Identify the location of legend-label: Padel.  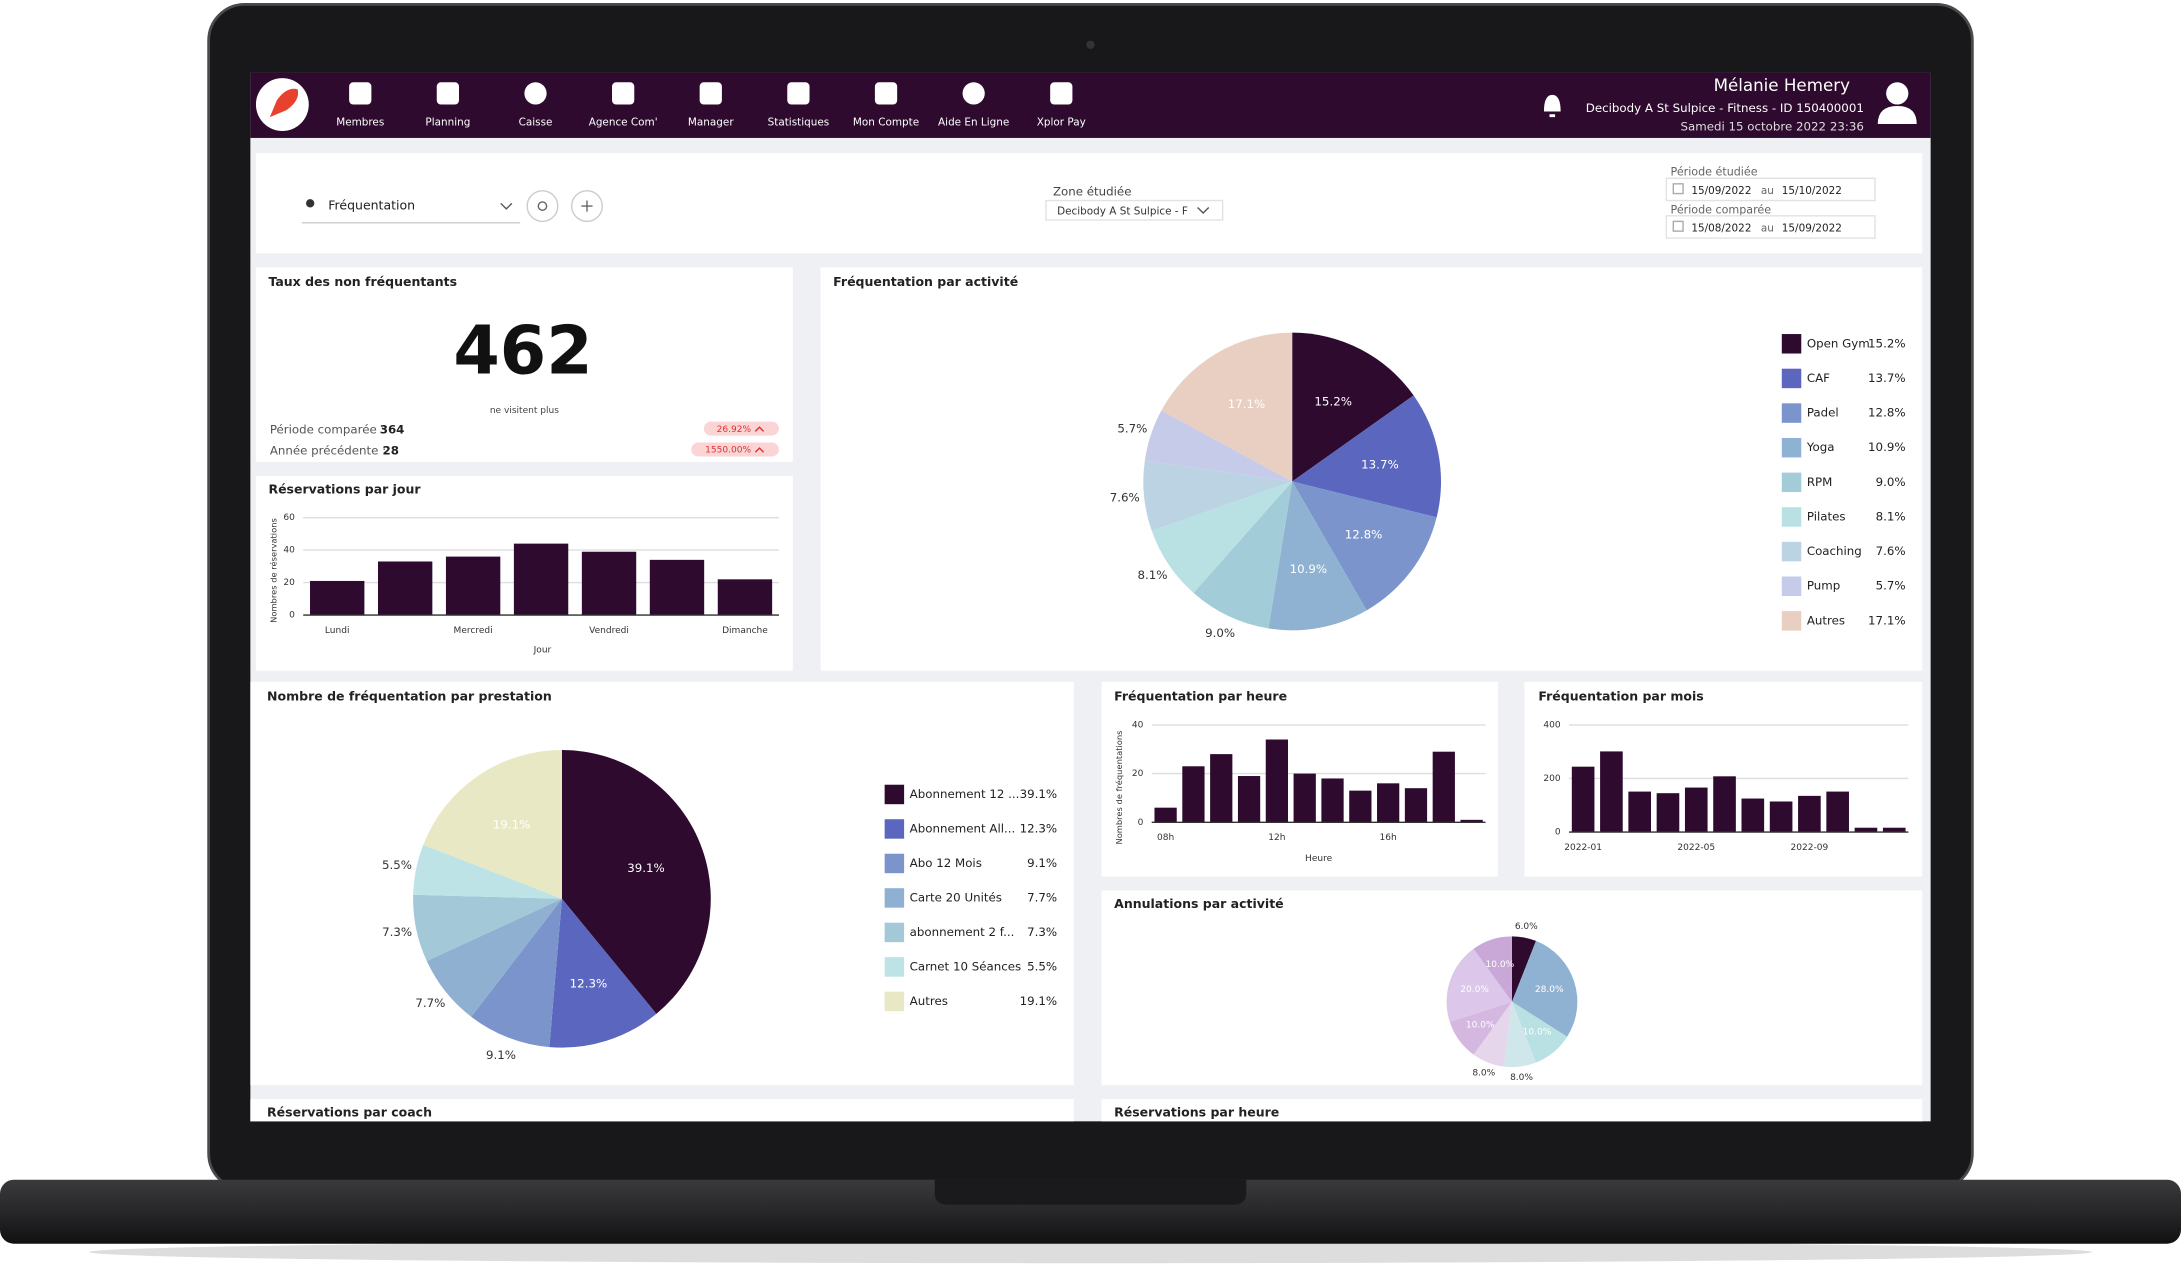
(1823, 413).